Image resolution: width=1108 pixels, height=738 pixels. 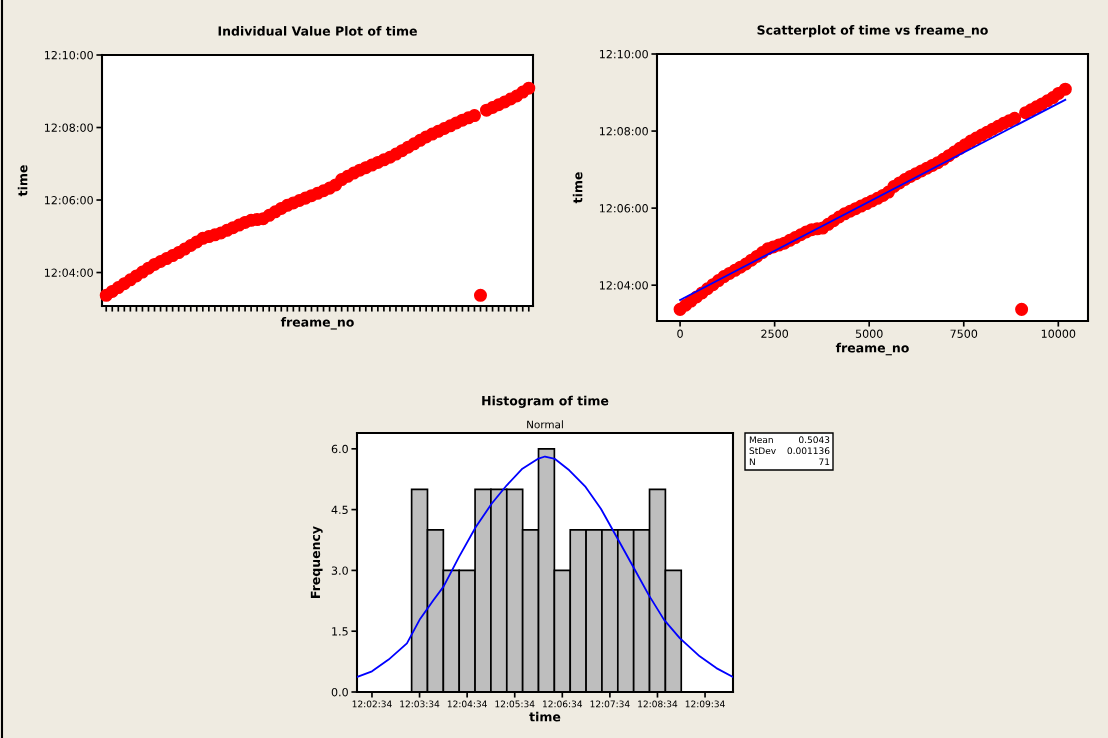 I want to click on y-axis-title: Frequency, so click(x=316, y=562).